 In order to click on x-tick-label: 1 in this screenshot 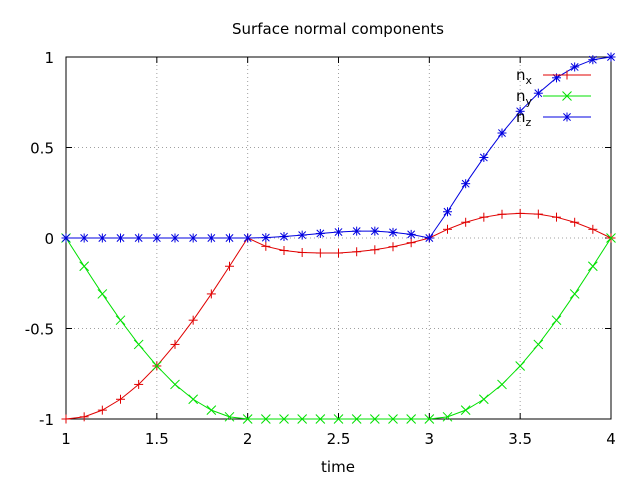, I will do `click(66, 439)`.